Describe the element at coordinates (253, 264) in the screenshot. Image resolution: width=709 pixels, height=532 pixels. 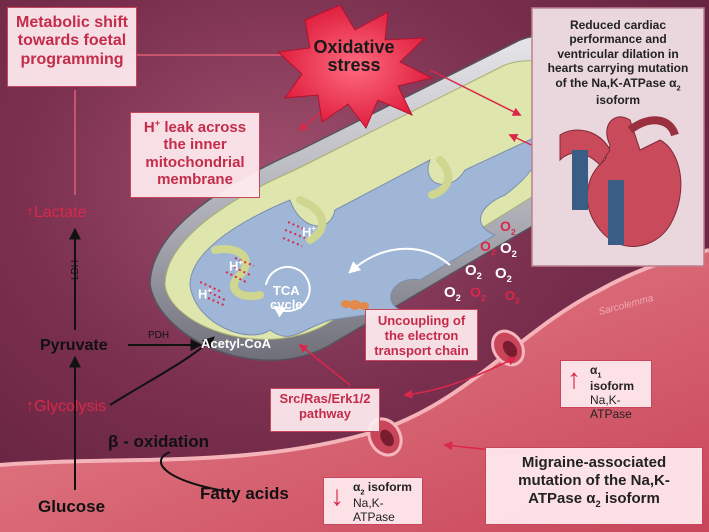
I see `proton-leak-marks` at that location.